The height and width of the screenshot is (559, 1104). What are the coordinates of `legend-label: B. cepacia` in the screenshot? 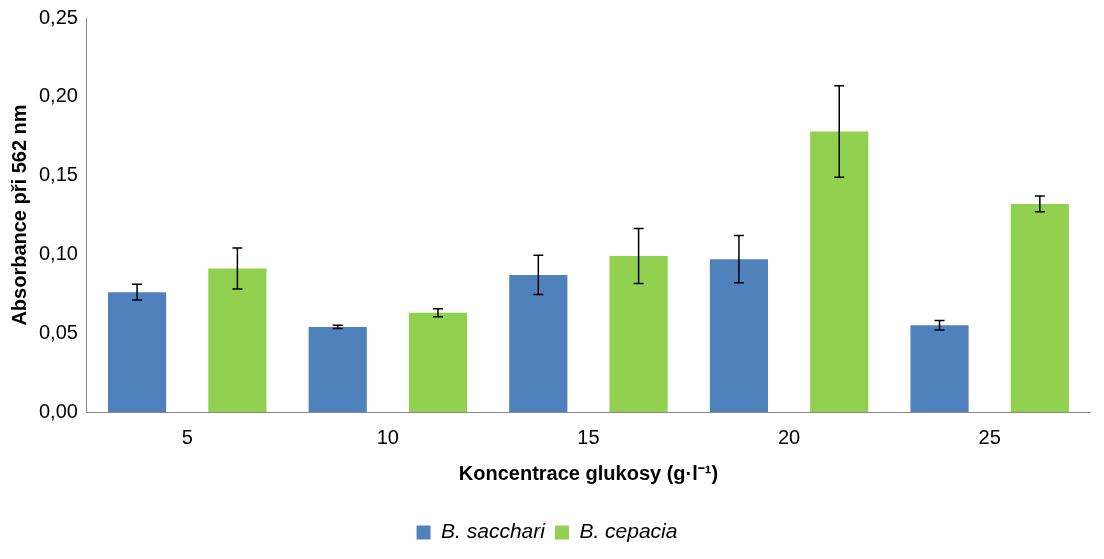 It's located at (628, 531).